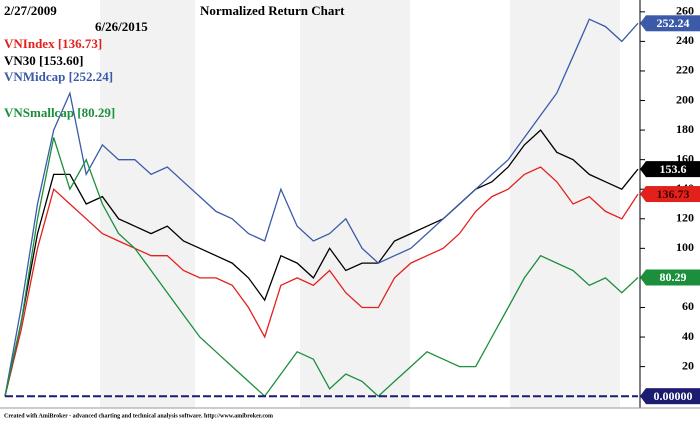 This screenshot has width=700, height=422. What do you see at coordinates (147, 204) in the screenshot?
I see `band` at bounding box center [147, 204].